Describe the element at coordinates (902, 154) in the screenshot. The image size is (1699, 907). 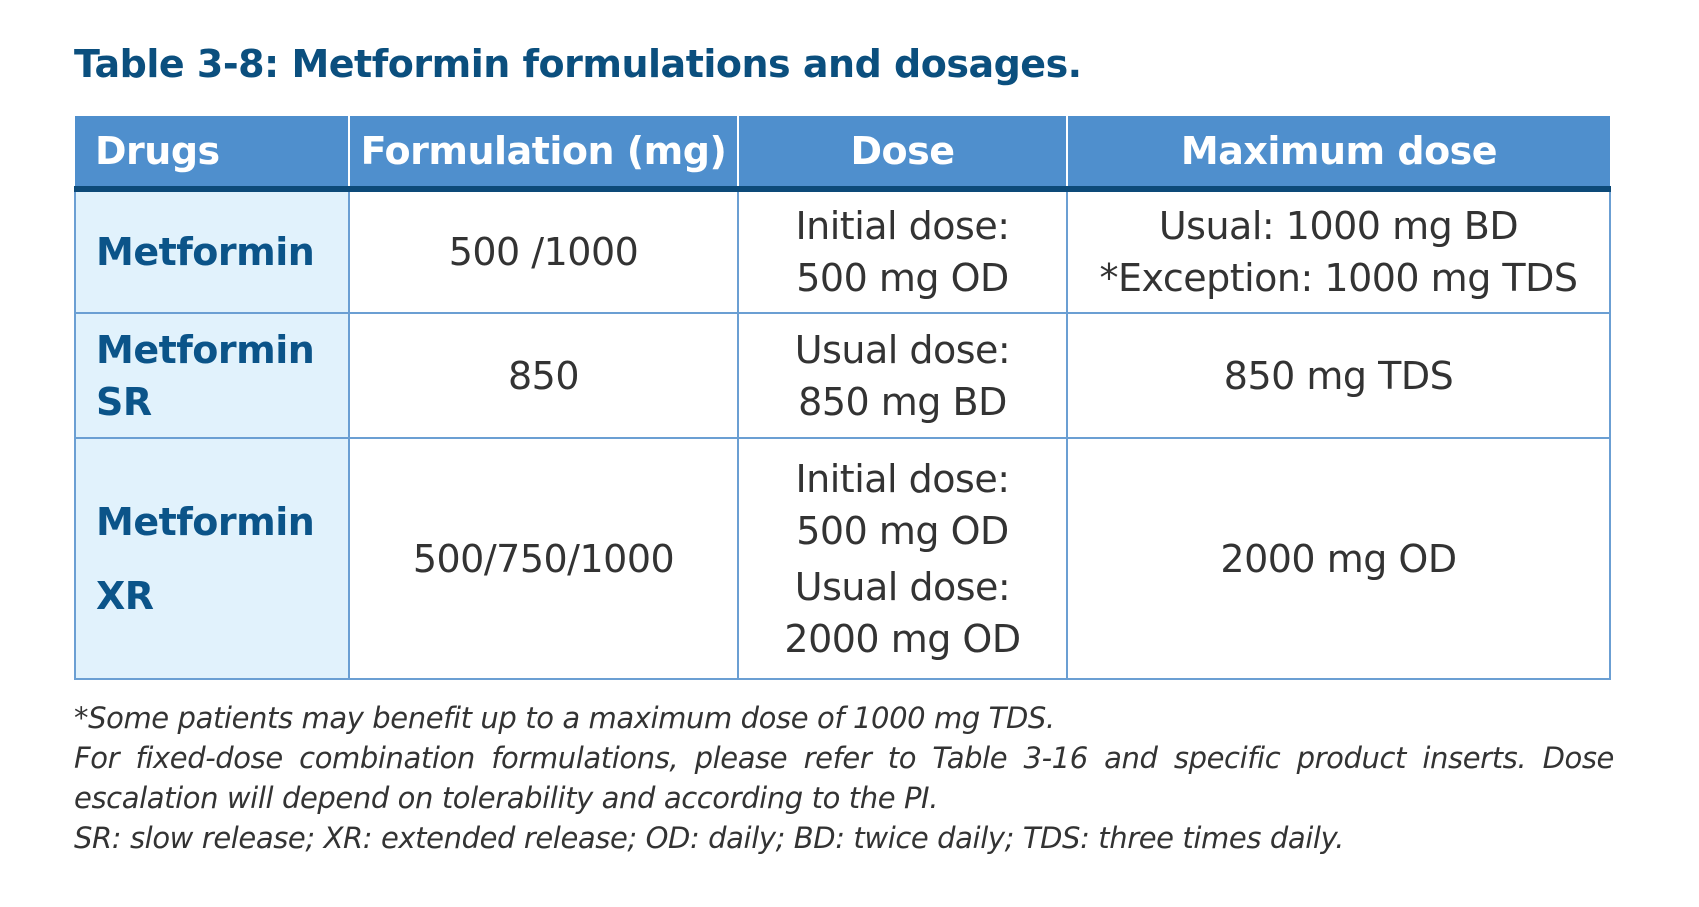
I see `header-dose: Dose` at that location.